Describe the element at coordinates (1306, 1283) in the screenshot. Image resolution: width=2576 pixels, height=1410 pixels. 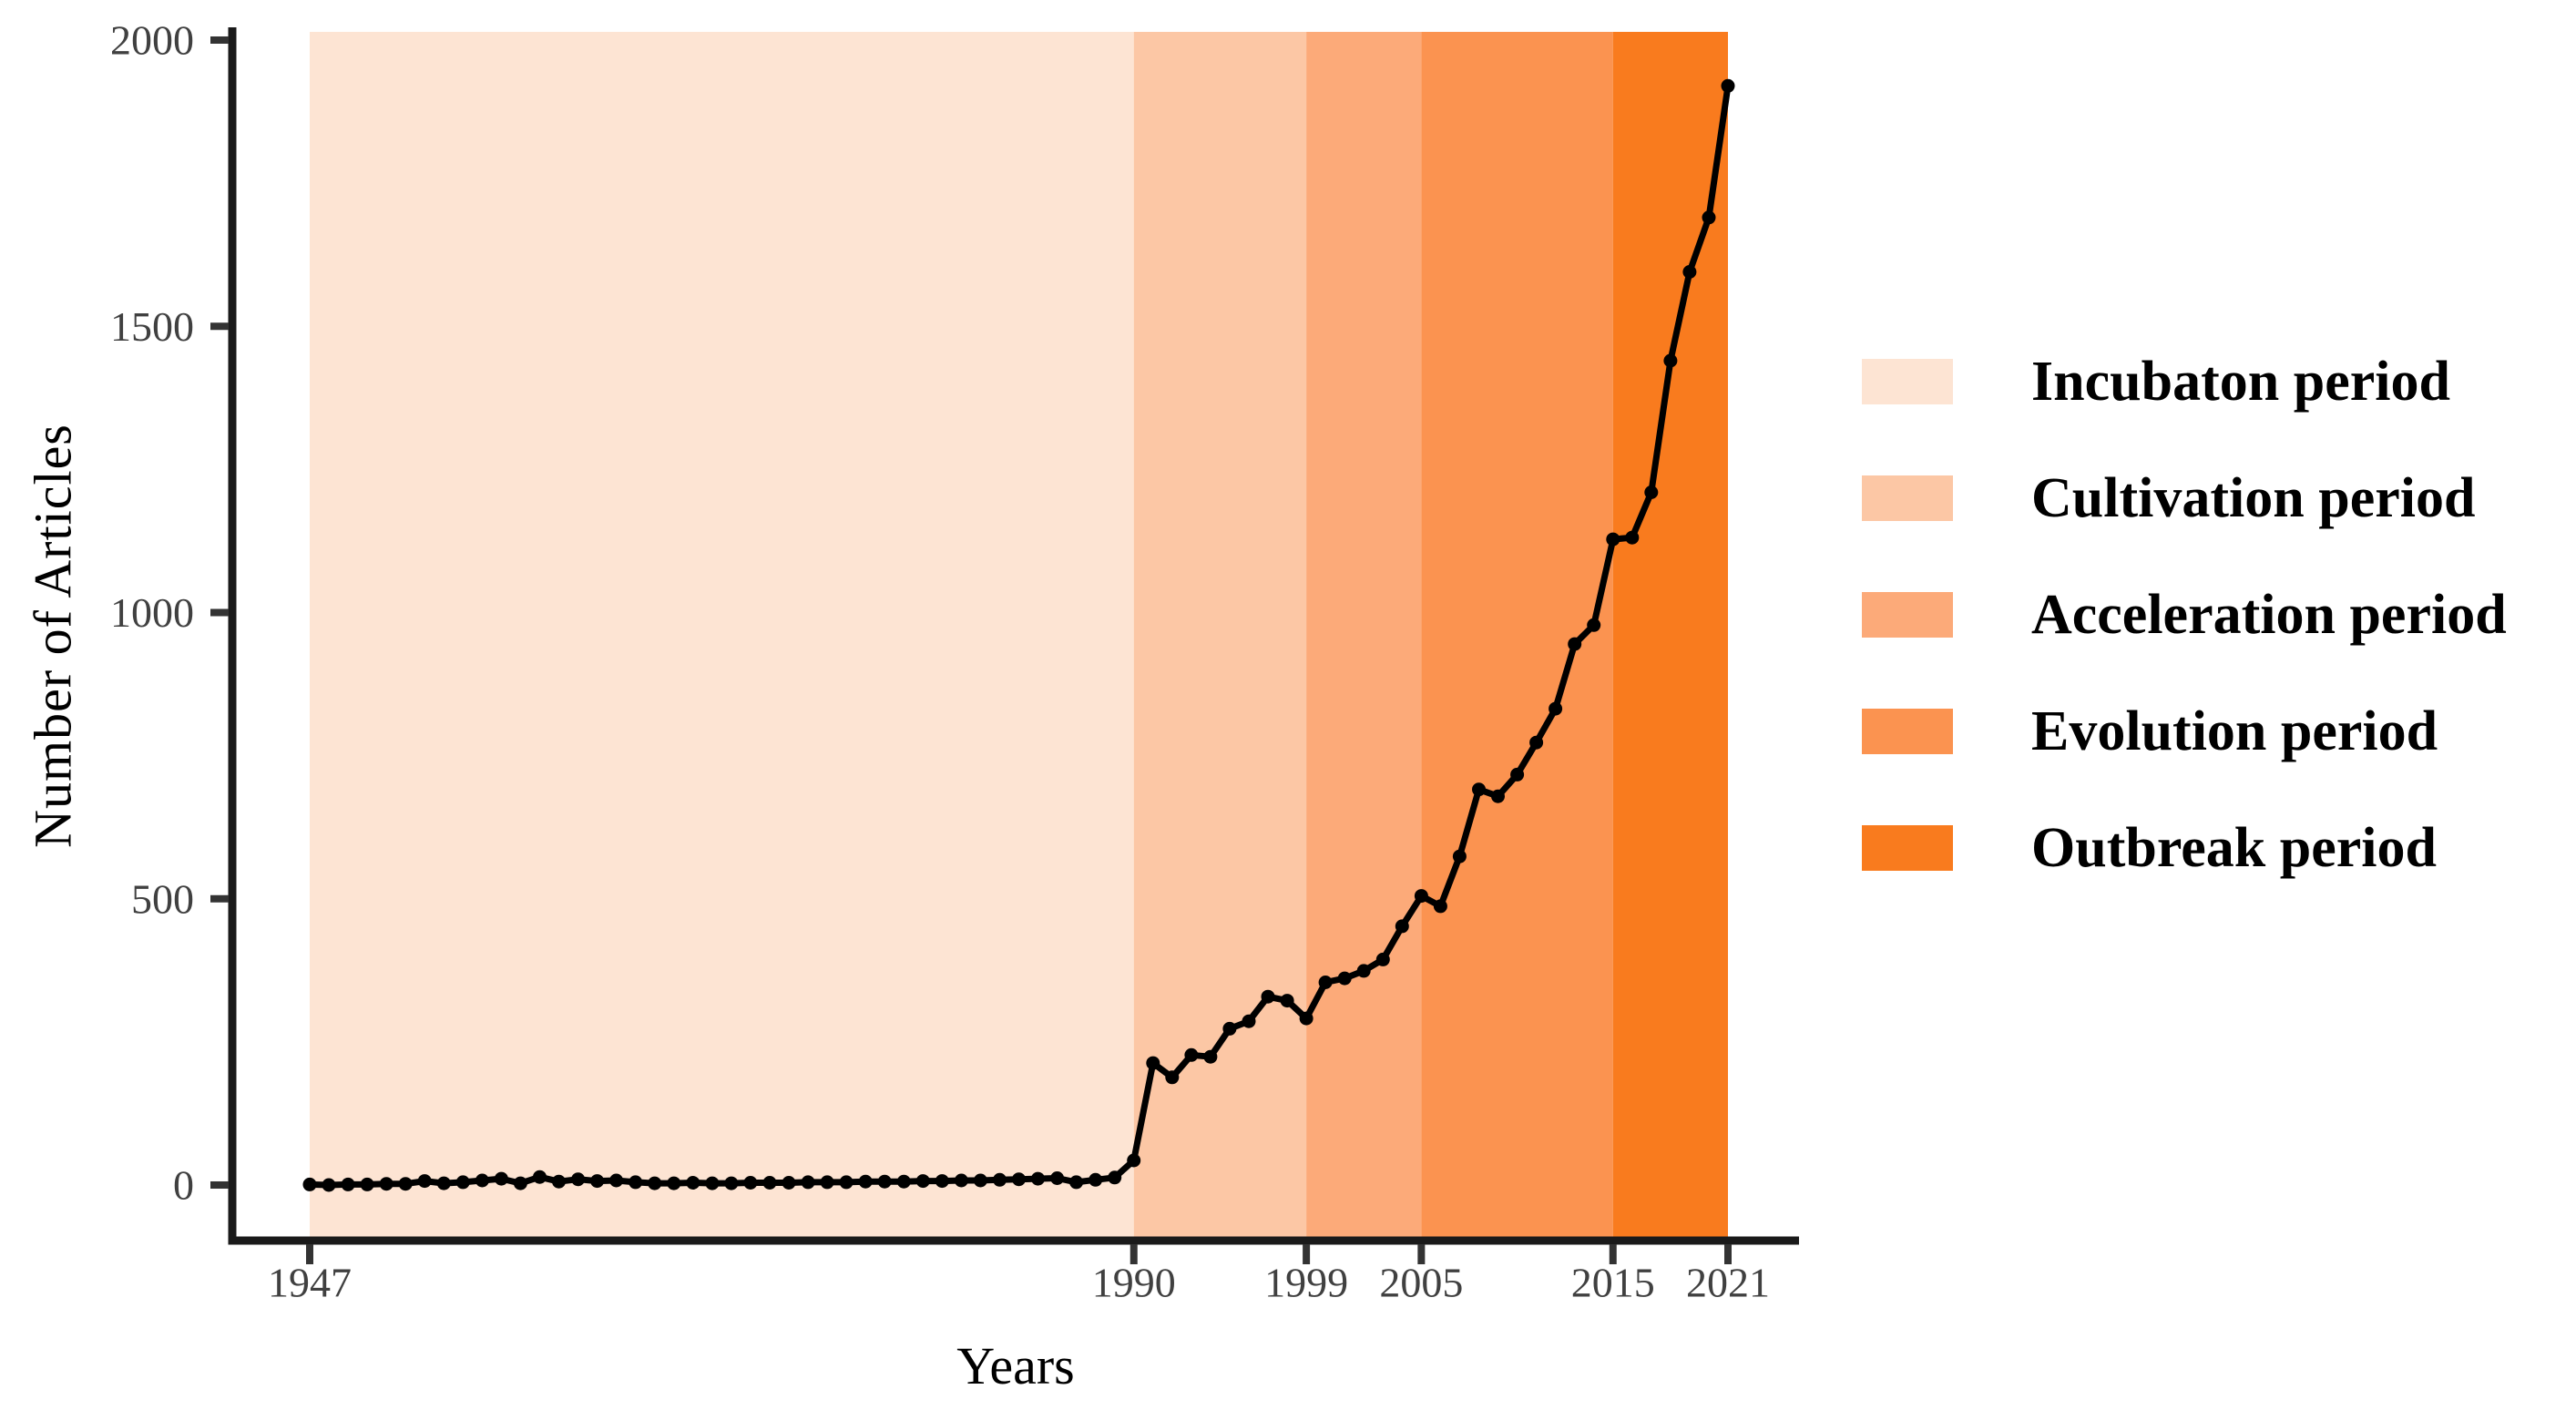
I see `x-tick-label-1999: 1999` at that location.